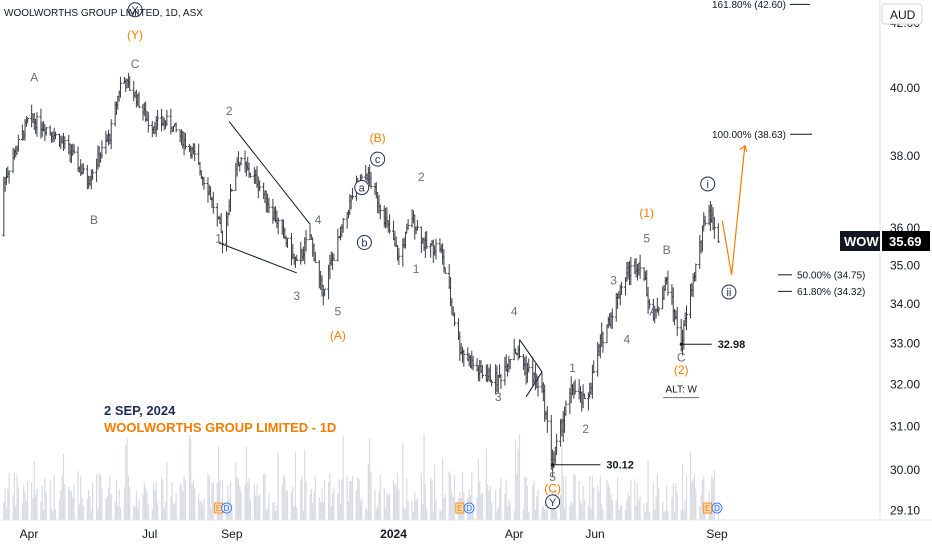 This screenshot has height=550, width=932. What do you see at coordinates (902, 14) in the screenshot?
I see `currency-box` at bounding box center [902, 14].